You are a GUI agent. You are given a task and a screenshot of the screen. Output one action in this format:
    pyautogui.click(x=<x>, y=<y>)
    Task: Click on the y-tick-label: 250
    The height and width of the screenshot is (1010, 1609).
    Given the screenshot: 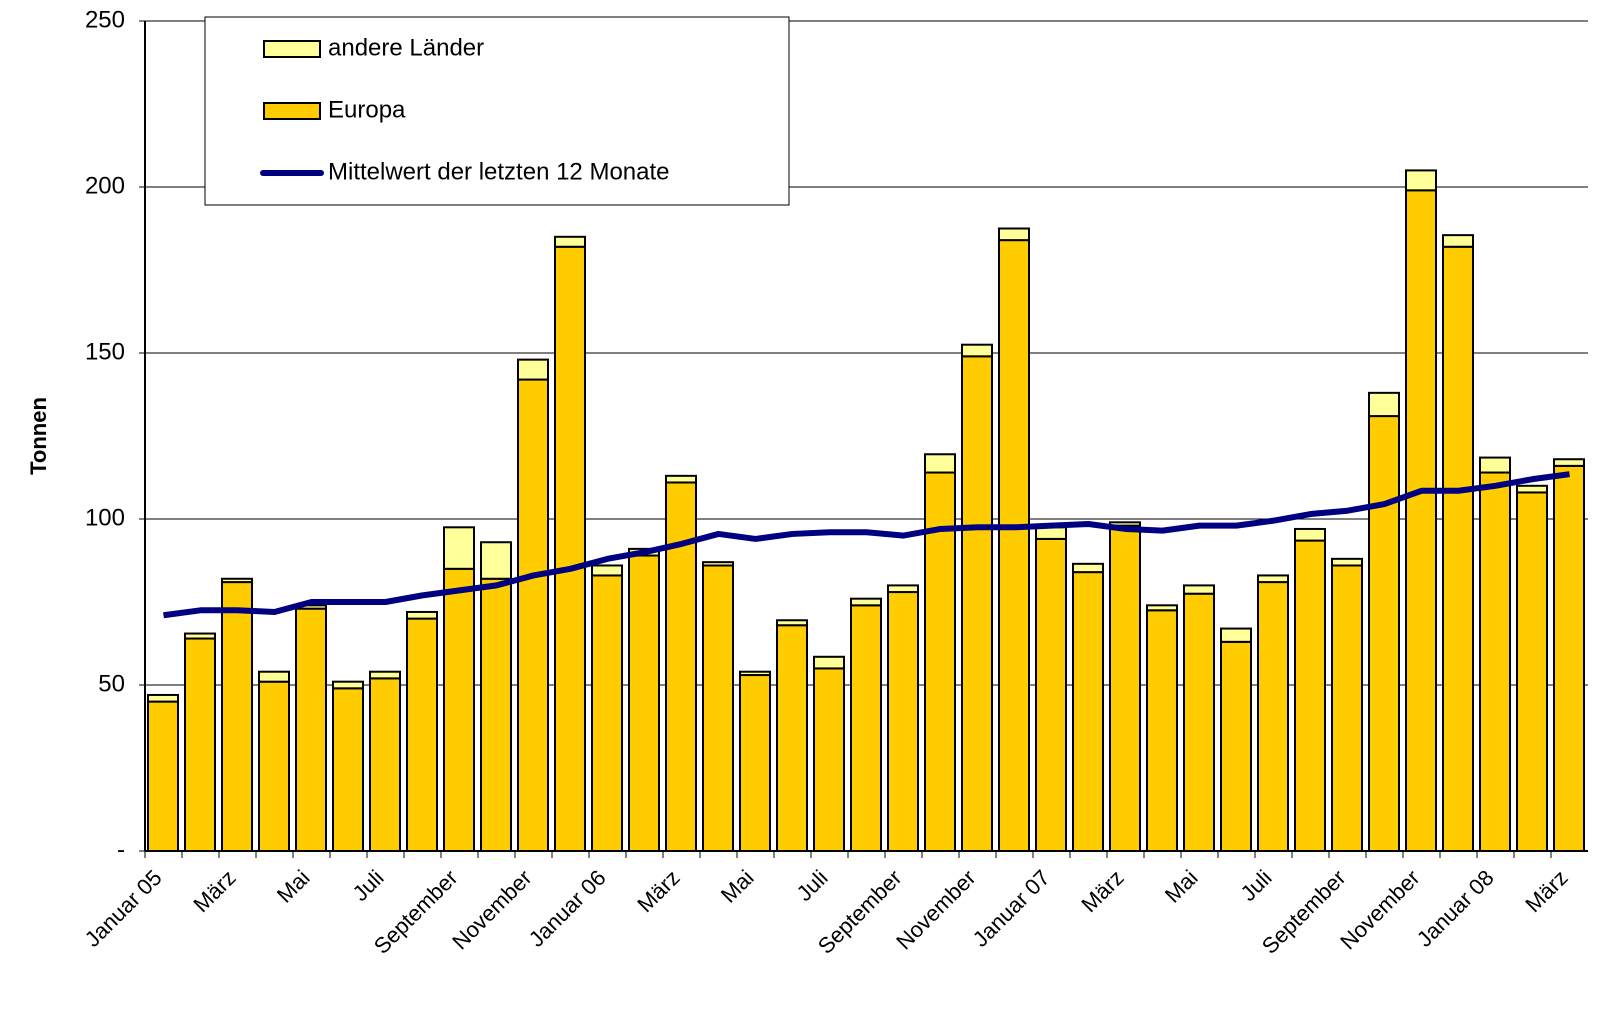 What is the action you would take?
    pyautogui.click(x=105, y=19)
    